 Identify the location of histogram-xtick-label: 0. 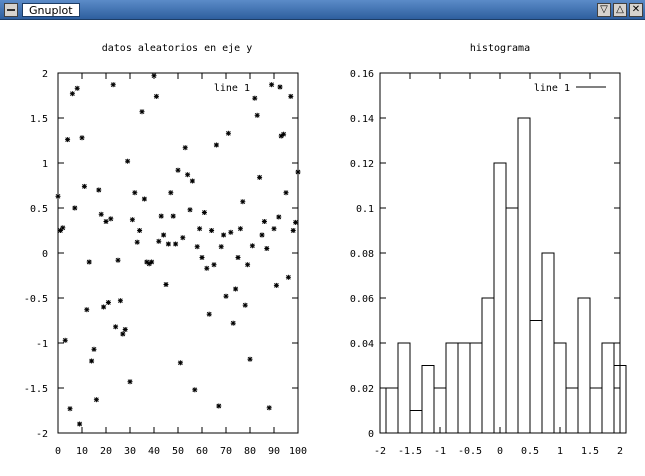
(500, 451).